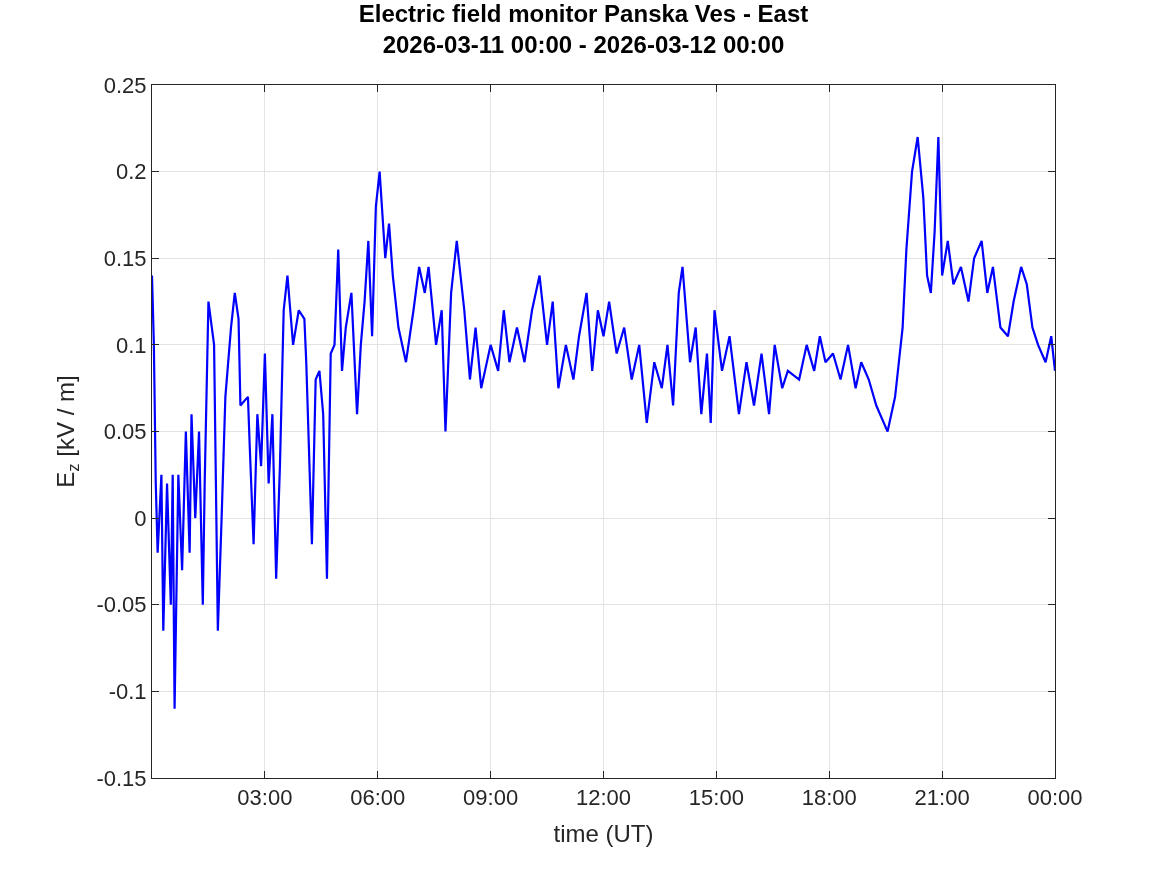 This screenshot has width=1167, height=875. Describe the element at coordinates (131, 345) in the screenshot. I see `y-tick-label: 0.1` at that location.